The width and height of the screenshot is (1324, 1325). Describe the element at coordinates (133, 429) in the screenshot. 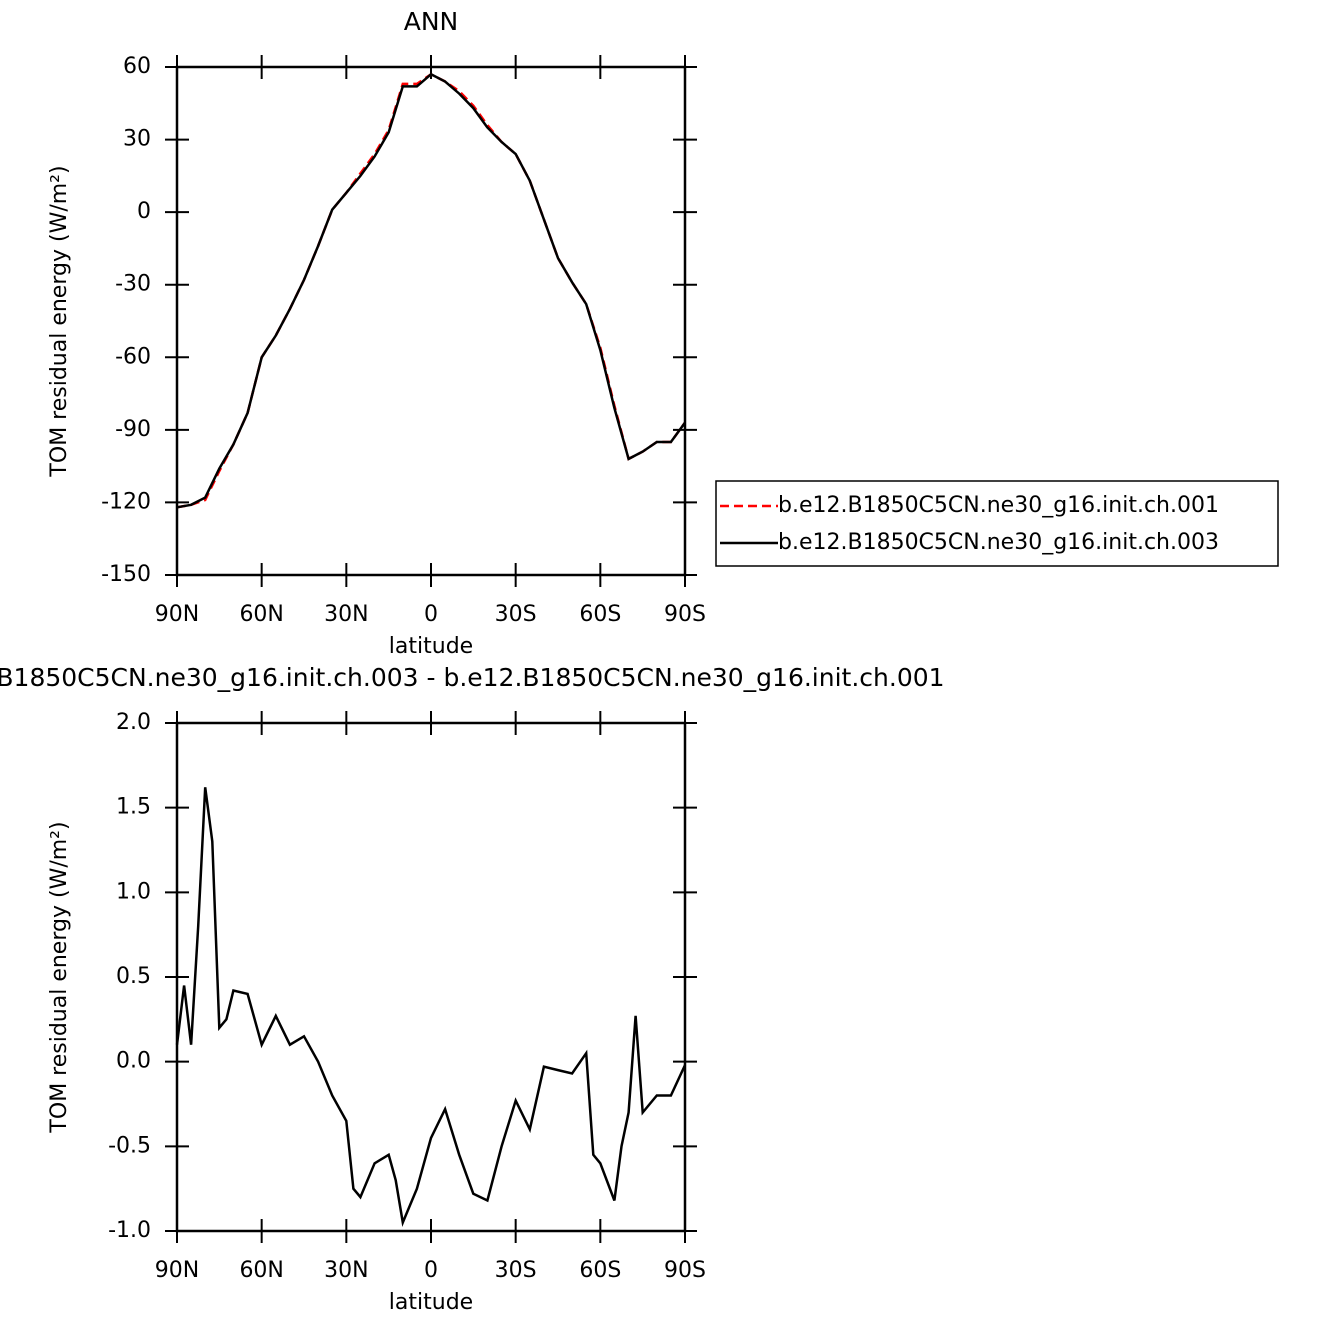

I see `y-tick-label: -90` at that location.